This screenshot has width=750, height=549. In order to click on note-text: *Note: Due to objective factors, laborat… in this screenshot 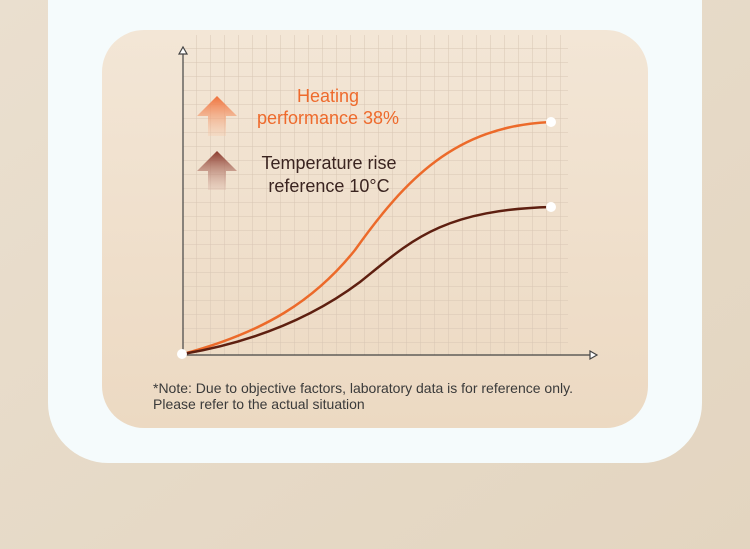, I will do `click(363, 388)`.